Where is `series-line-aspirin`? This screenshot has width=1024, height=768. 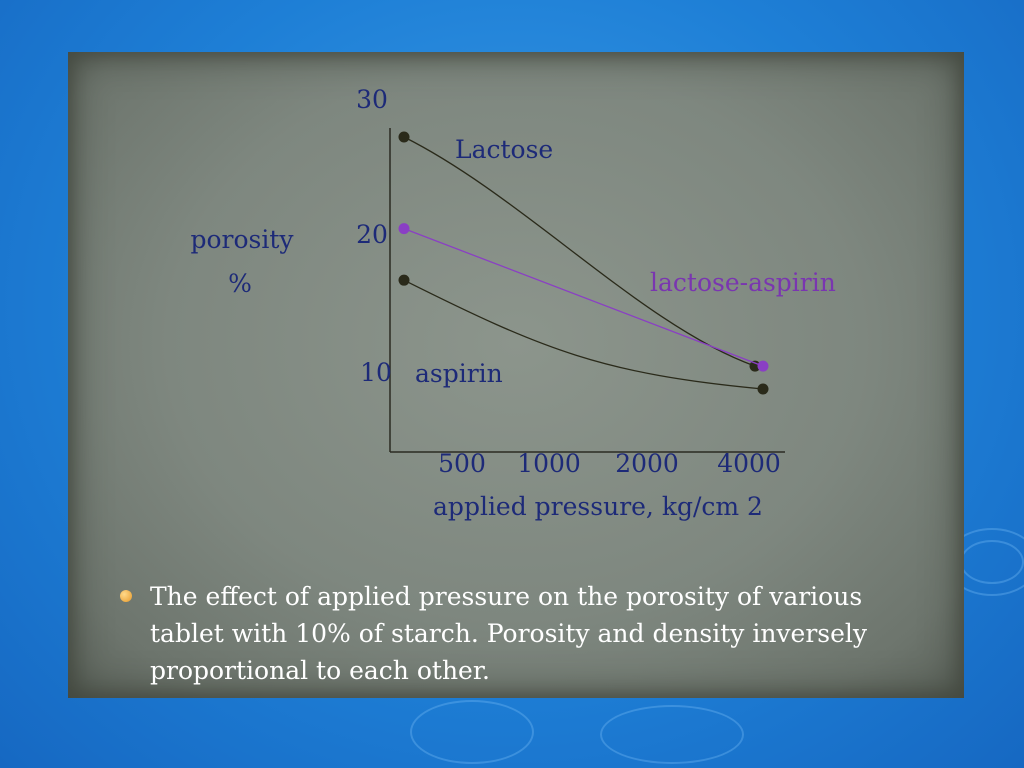 series-line-aspirin is located at coordinates (583, 334).